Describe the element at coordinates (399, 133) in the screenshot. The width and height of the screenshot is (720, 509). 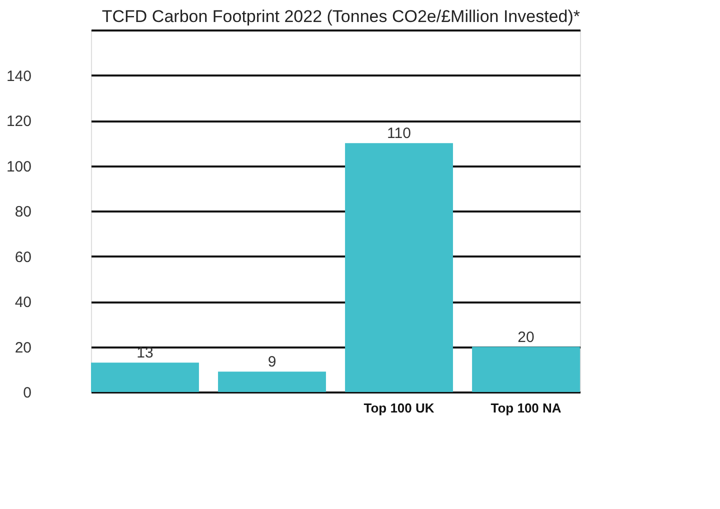
I see `data-label: 110` at that location.